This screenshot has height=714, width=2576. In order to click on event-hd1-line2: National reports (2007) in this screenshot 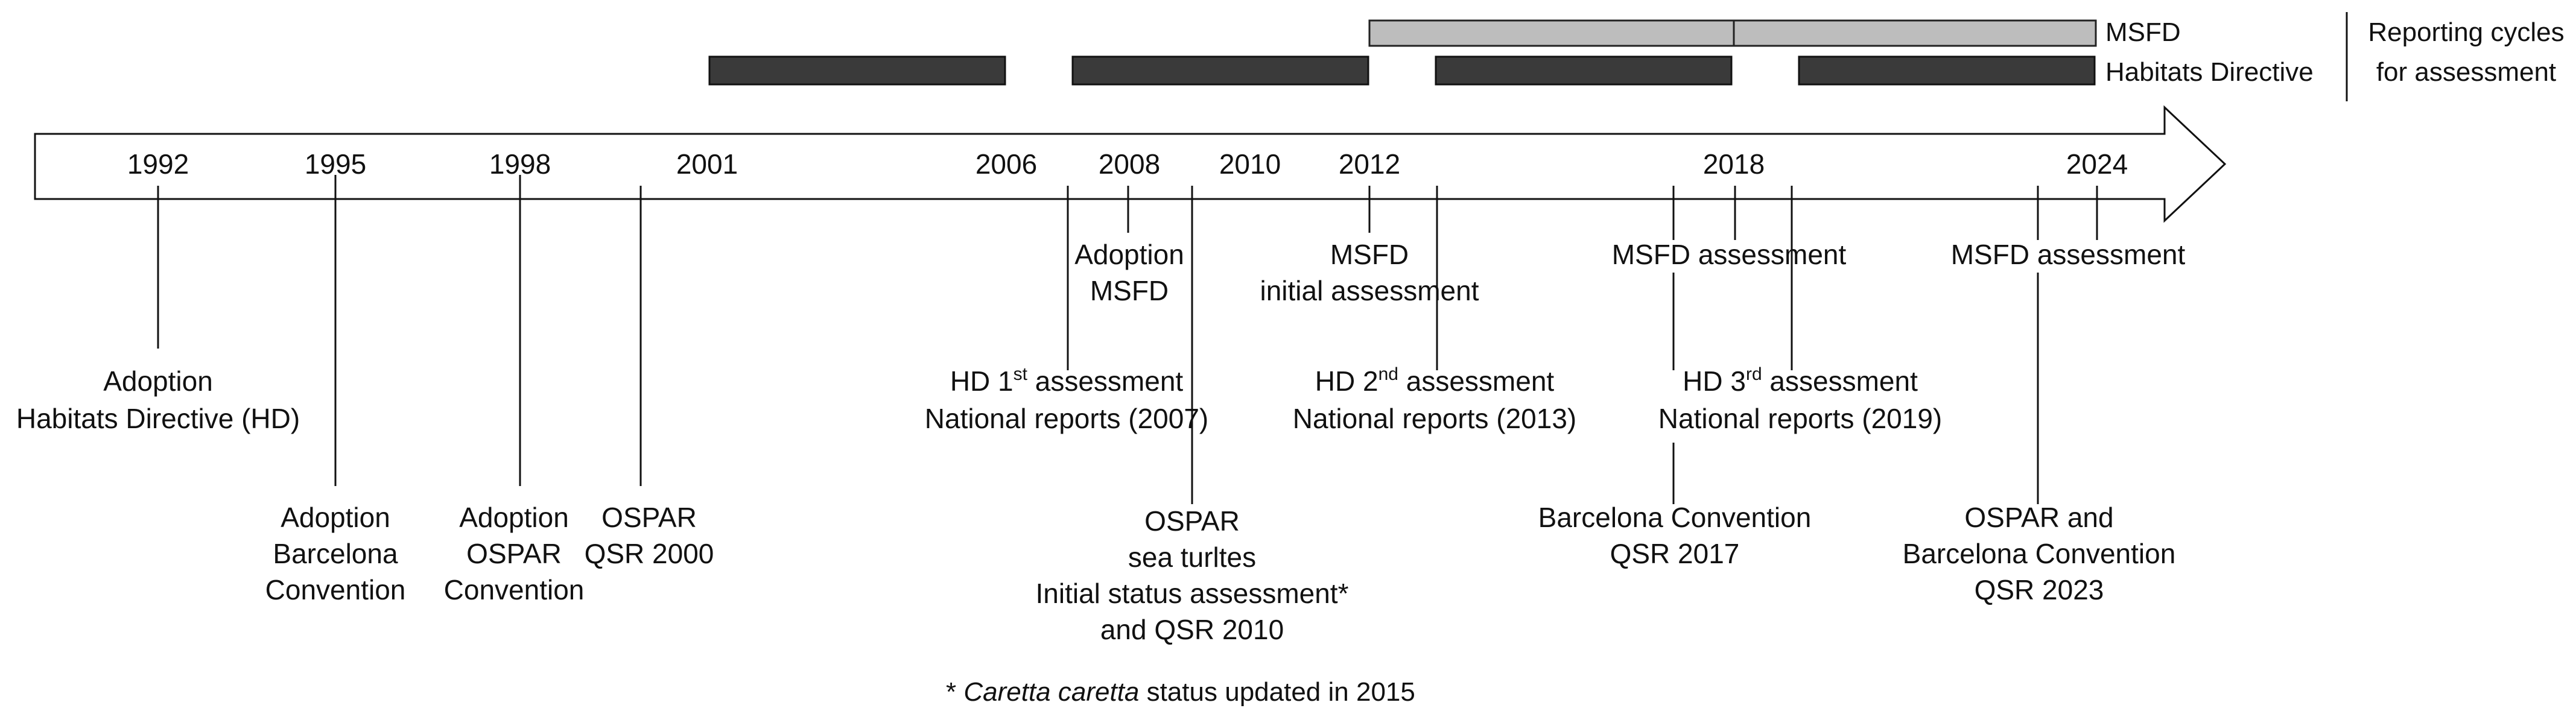, I will do `click(1066, 419)`.